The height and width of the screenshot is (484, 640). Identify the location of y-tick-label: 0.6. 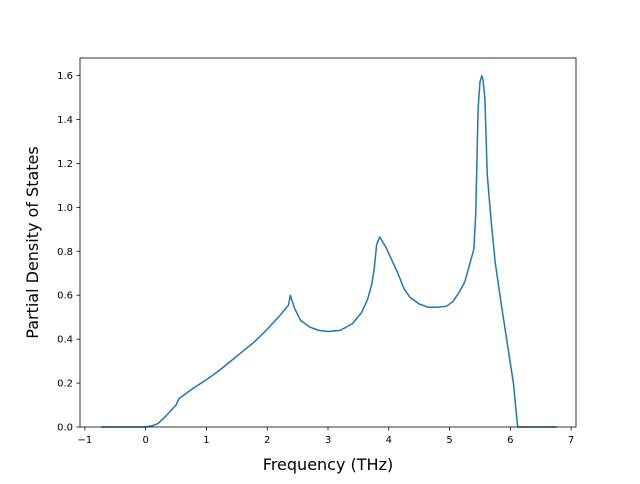
(65, 296).